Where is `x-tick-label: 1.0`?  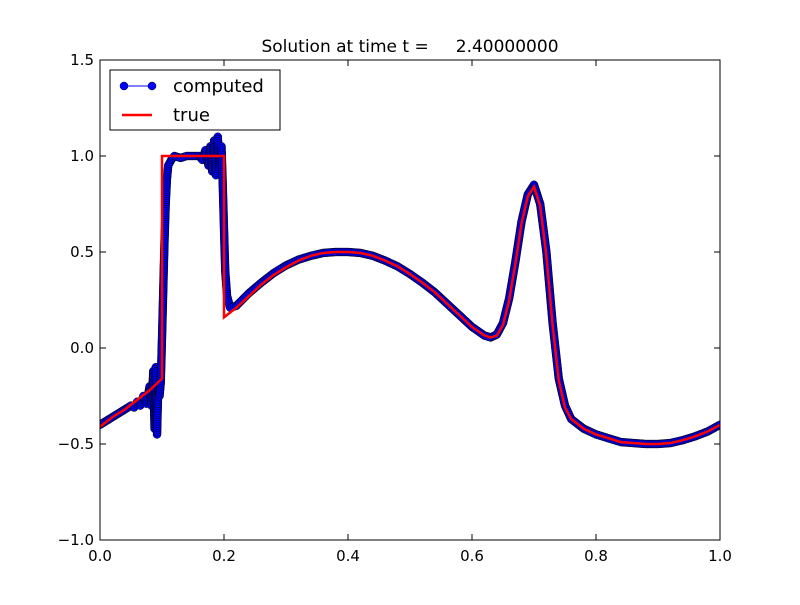
x-tick-label: 1.0 is located at coordinates (720, 556).